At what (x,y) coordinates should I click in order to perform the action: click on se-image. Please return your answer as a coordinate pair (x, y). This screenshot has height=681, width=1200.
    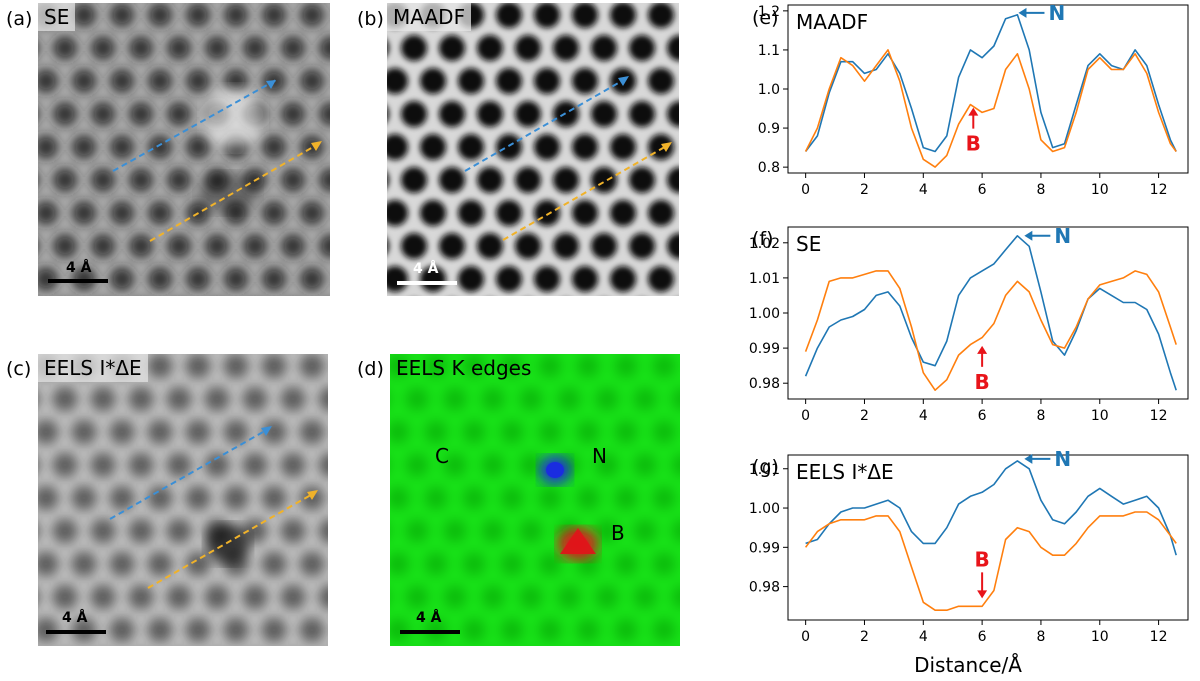
    Looking at the image, I should click on (184, 149).